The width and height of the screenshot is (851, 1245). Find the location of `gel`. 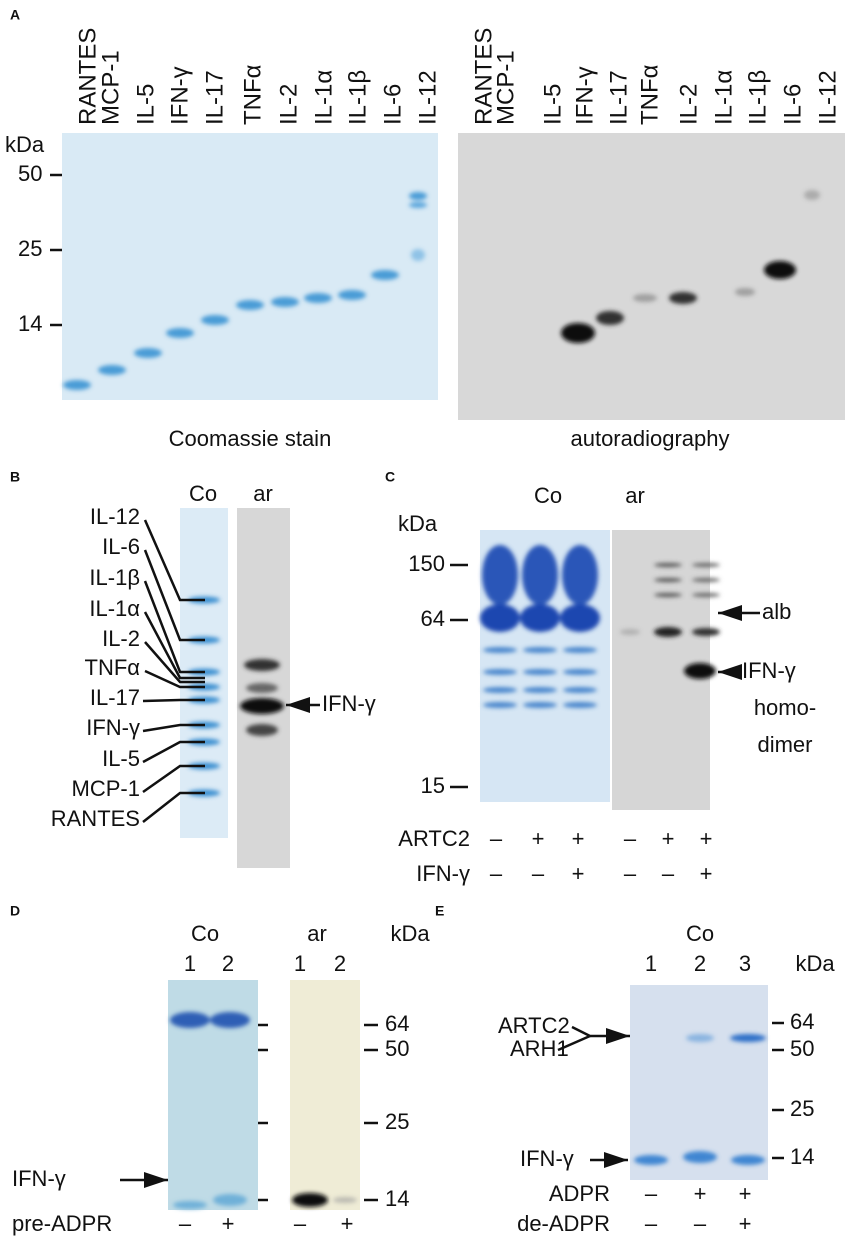

gel is located at coordinates (325, 1095).